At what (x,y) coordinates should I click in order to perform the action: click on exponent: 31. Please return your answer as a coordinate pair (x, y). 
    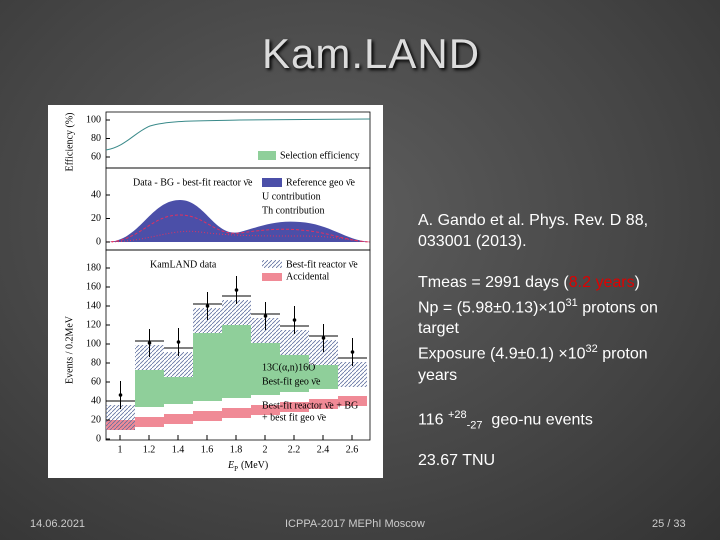
    Looking at the image, I should click on (571, 303).